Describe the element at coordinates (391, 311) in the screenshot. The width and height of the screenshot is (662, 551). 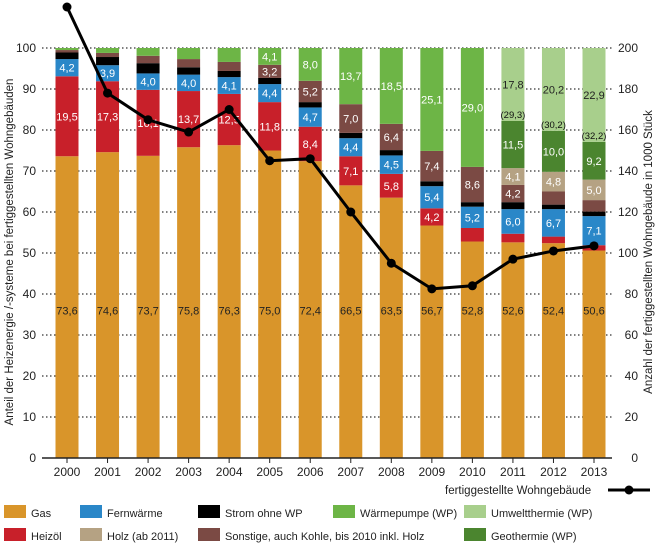
I see `data-label: 63,5` at that location.